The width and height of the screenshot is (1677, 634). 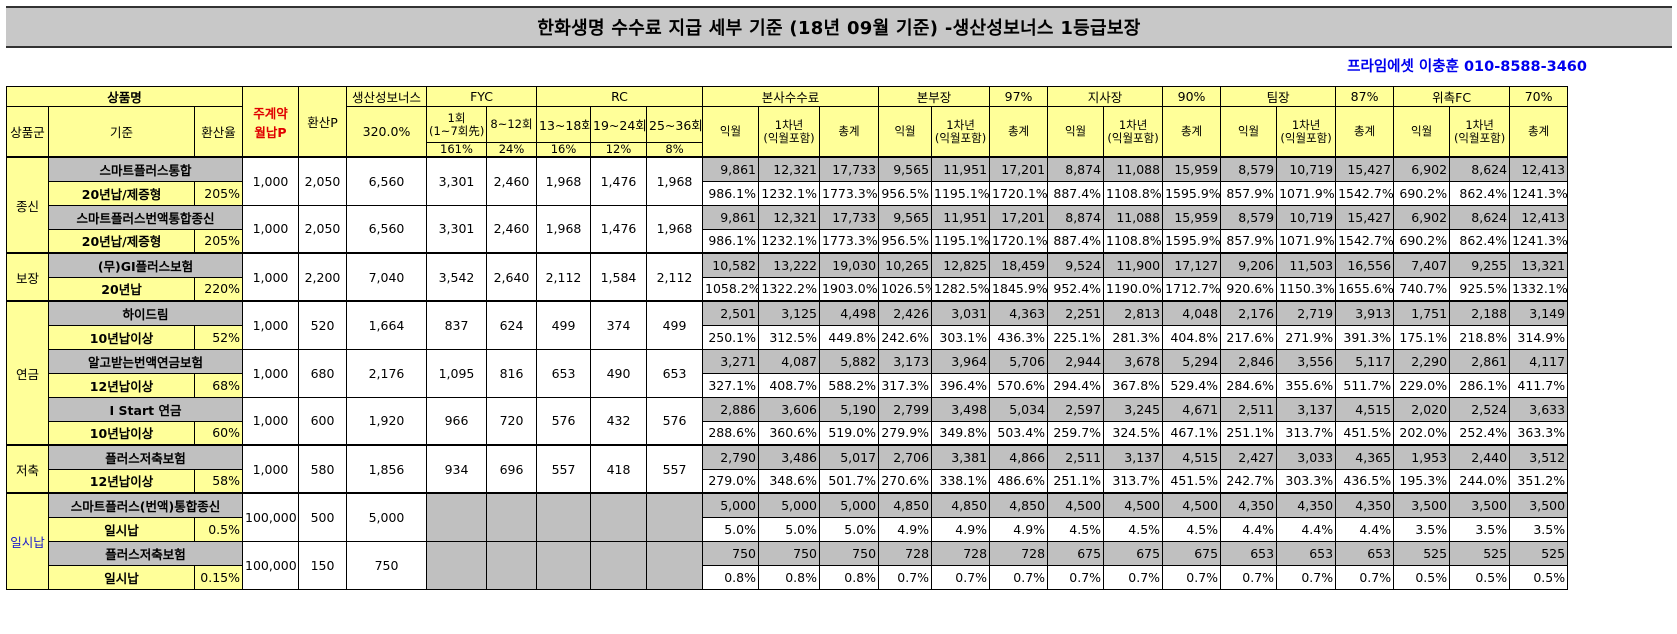 What do you see at coordinates (218, 433) in the screenshot?
I see `conversion-rate: 60%` at bounding box center [218, 433].